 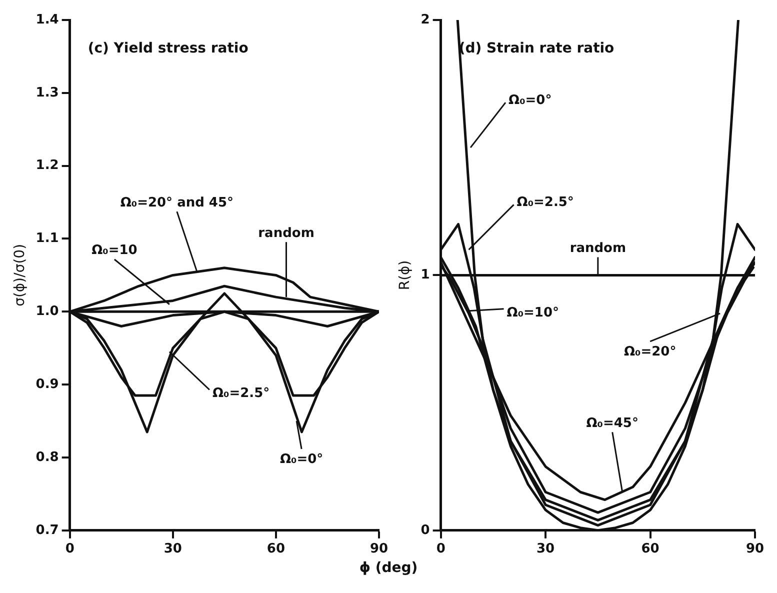 I want to click on annotation: Ω₀=20°, so click(x=650, y=352).